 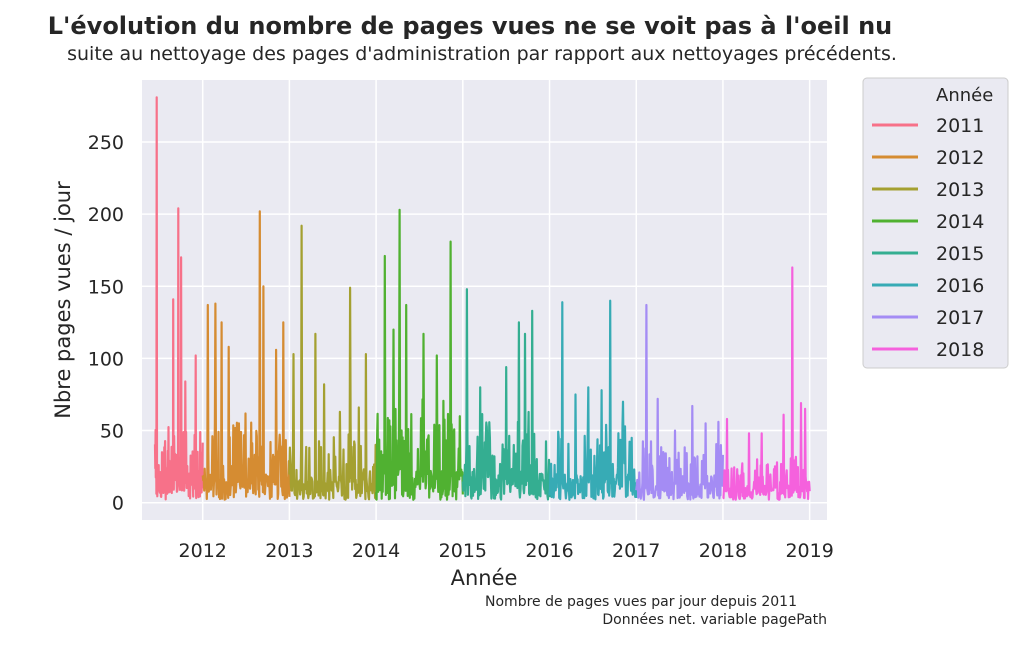 What do you see at coordinates (118, 504) in the screenshot?
I see `y-tick-label: 0` at bounding box center [118, 504].